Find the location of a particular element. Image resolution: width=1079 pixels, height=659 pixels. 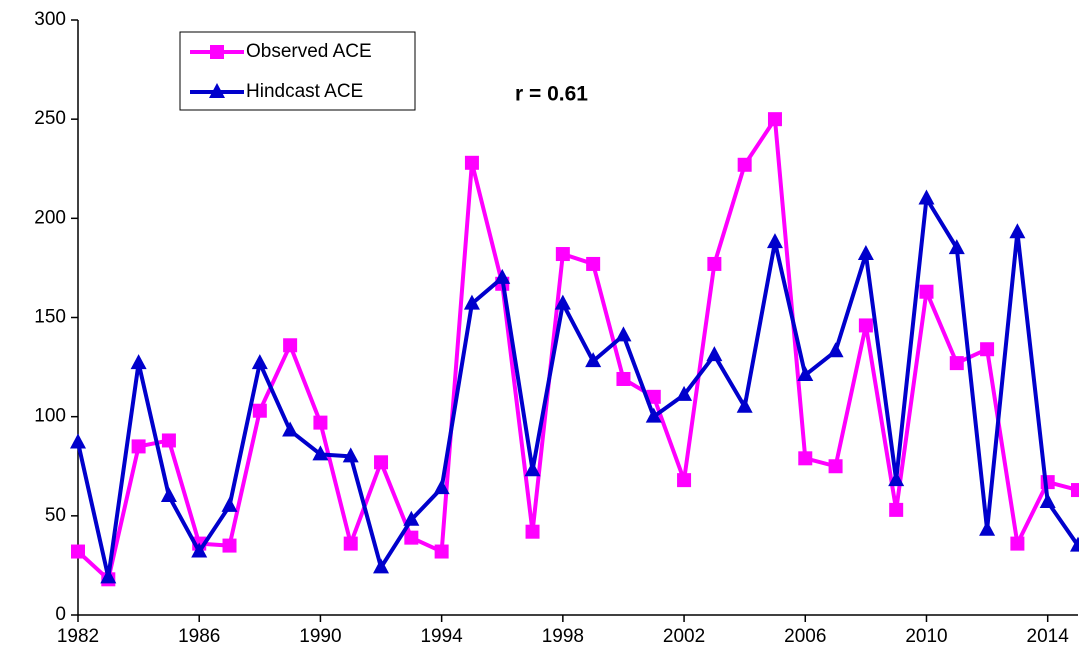

x-tick-label: 2002 is located at coordinates (684, 636).